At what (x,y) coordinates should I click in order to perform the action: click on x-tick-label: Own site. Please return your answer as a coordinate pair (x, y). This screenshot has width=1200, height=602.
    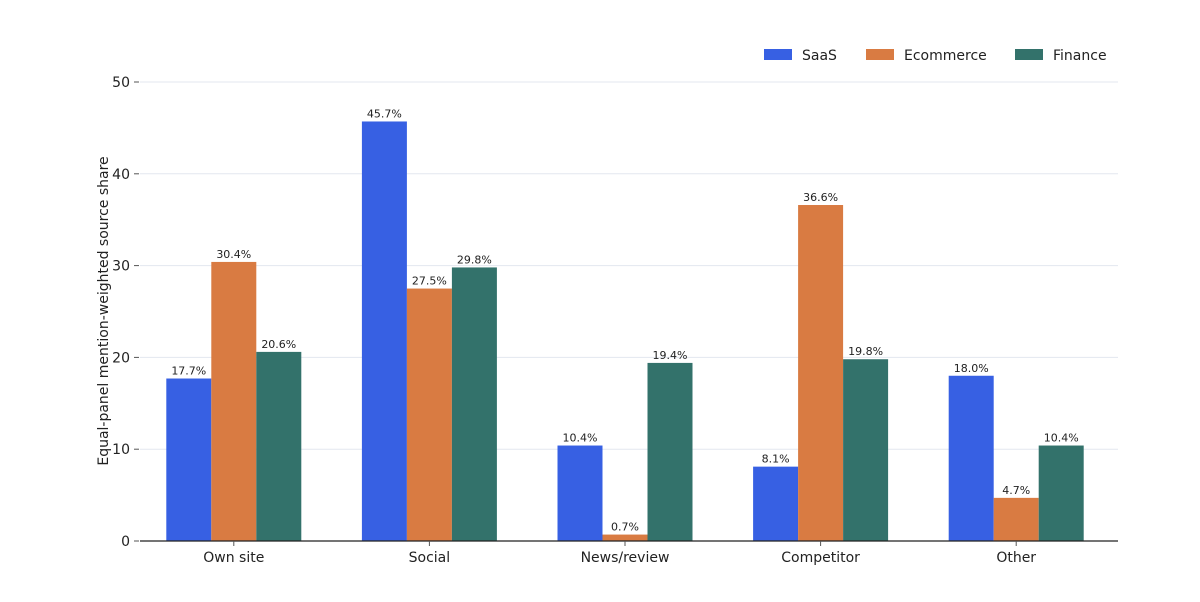
    Looking at the image, I should click on (233, 558).